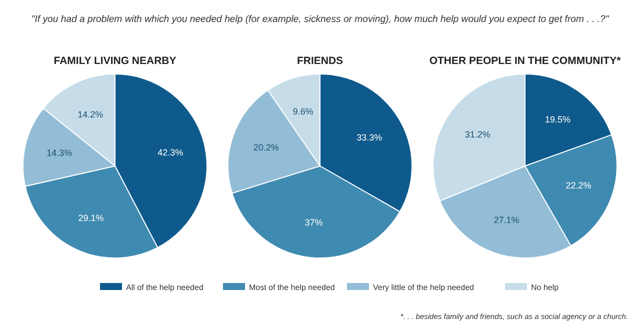 This screenshot has height=334, width=640. Describe the element at coordinates (266, 147) in the screenshot. I see `data-label: 20.2%` at that location.